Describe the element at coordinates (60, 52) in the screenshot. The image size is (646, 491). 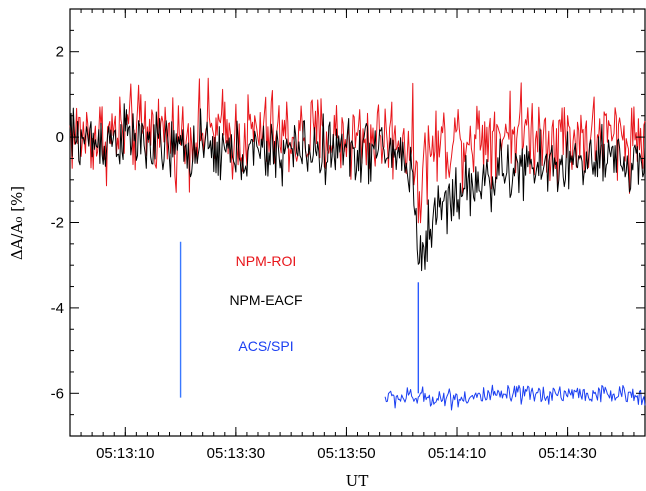
I see `y-tick-label: 2` at that location.